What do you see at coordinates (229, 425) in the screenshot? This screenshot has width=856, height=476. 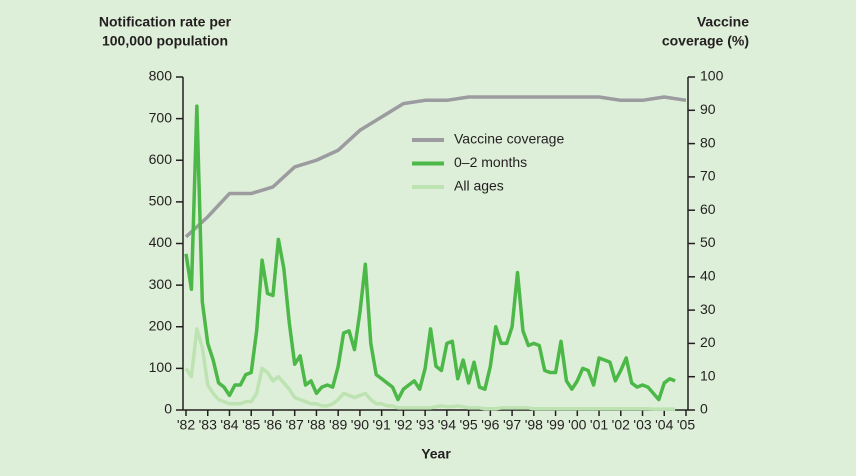 I see `x-tick-label: '84` at bounding box center [229, 425].